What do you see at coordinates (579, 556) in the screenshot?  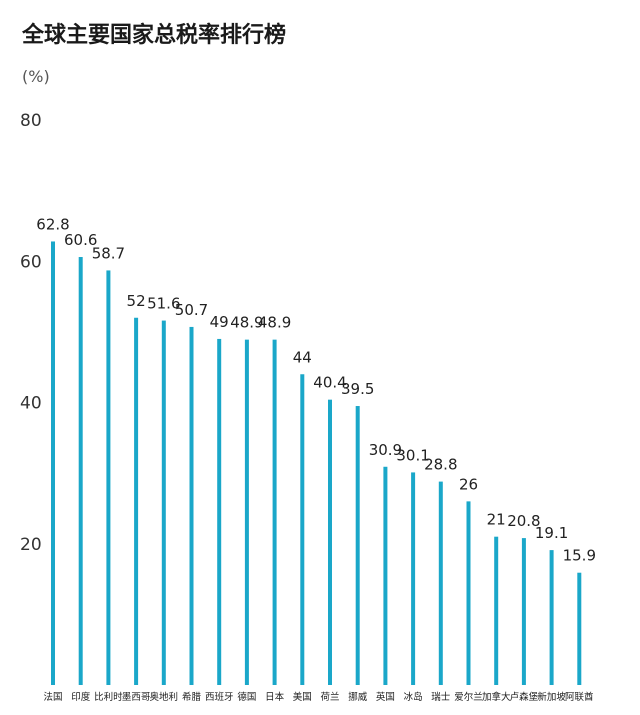 I see `value-label: 15.9` at bounding box center [579, 556].